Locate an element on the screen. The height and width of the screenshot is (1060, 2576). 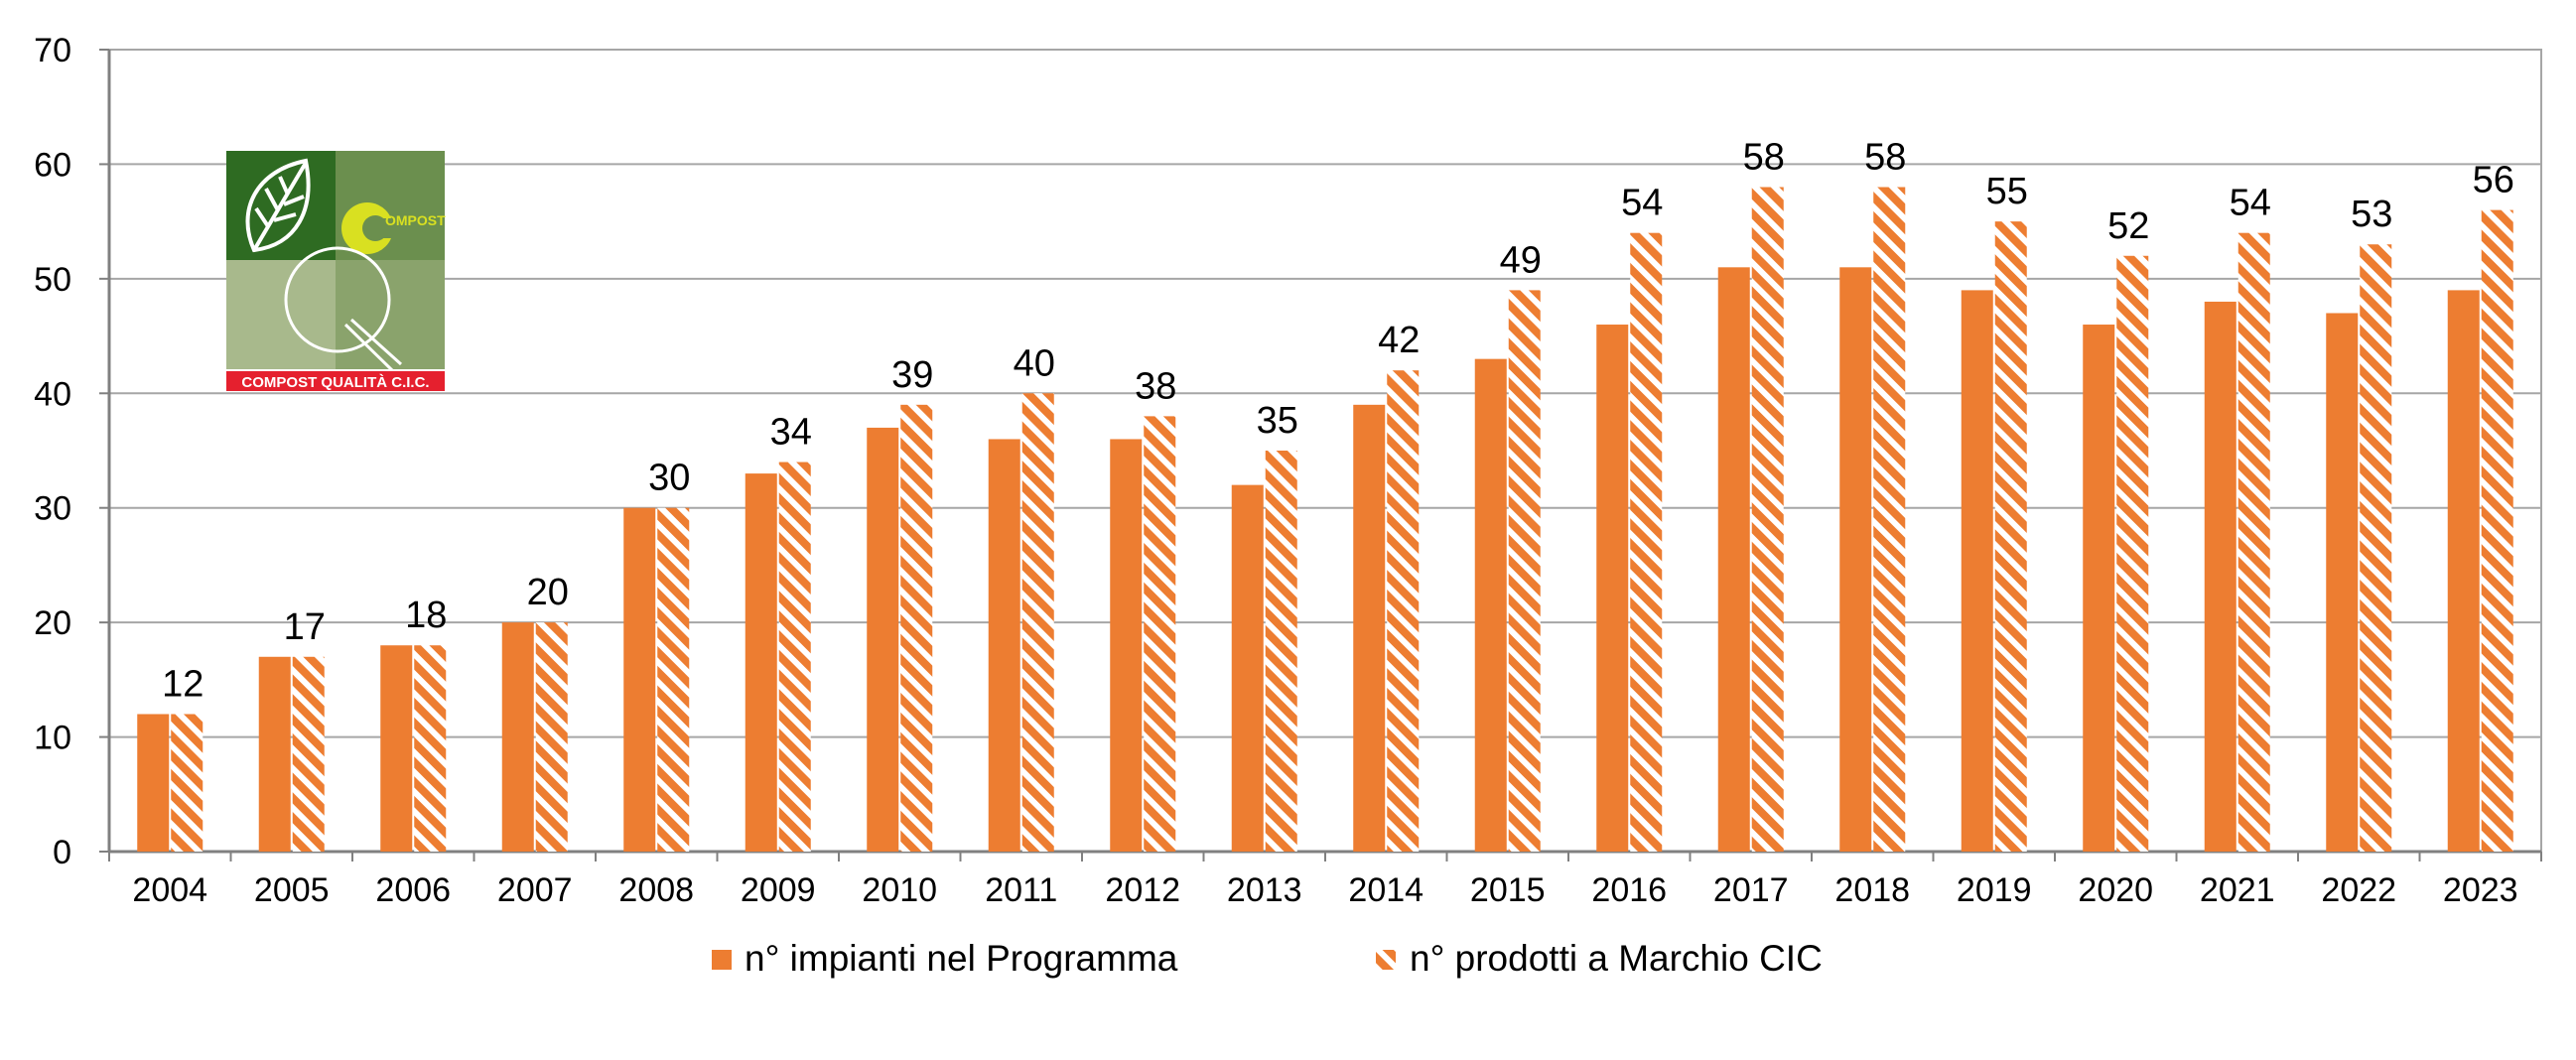
bar-prodotti-2019 is located at coordinates (2010, 537).